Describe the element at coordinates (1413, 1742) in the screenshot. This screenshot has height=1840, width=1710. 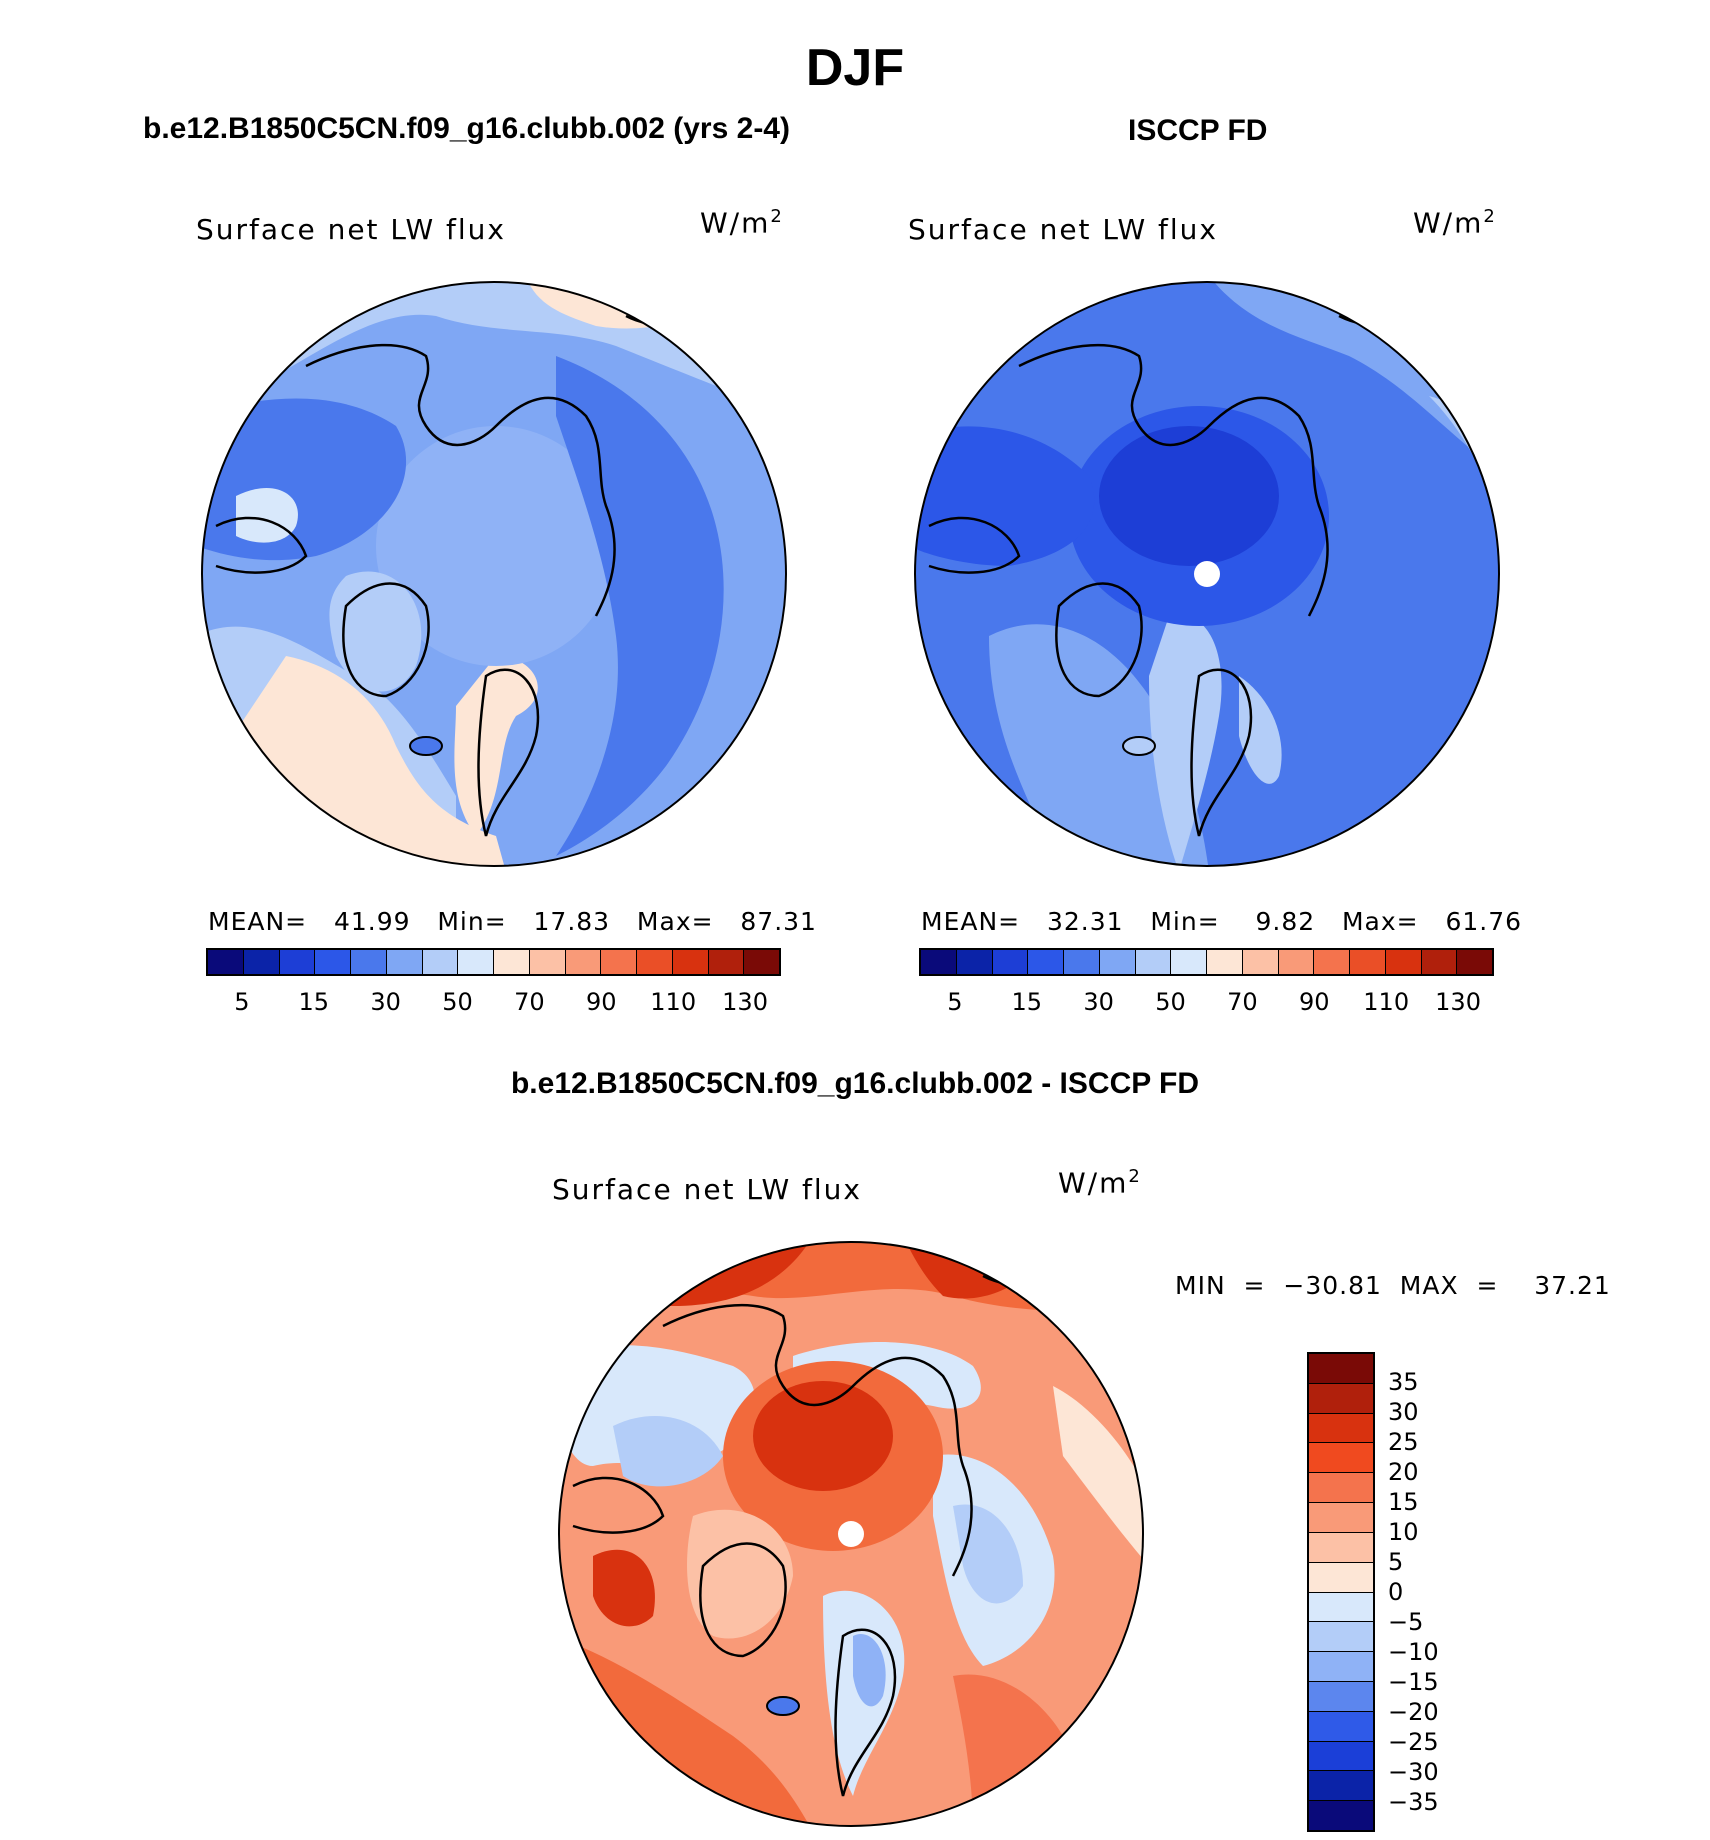
I see `colorbar-tick-label: −25` at that location.